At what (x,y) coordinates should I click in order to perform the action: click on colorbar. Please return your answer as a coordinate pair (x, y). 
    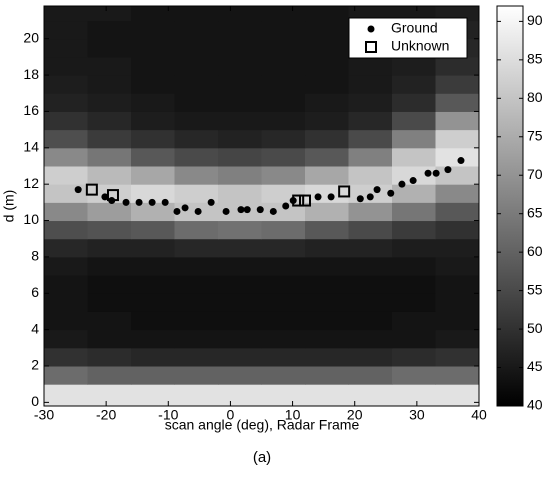
    Looking at the image, I should click on (510, 206).